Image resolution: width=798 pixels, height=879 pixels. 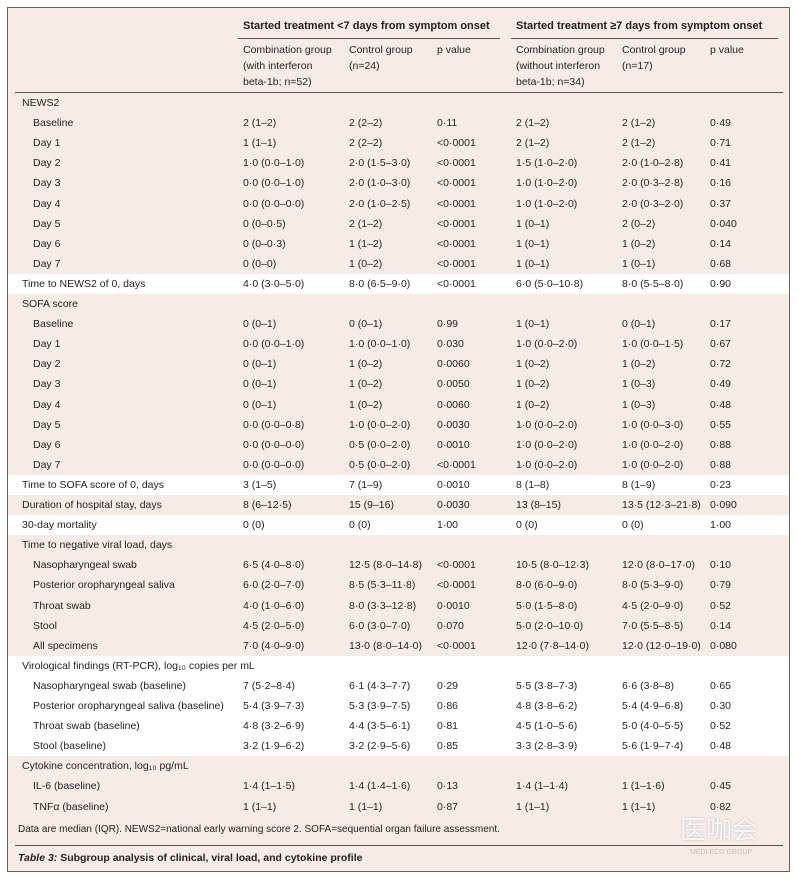 What do you see at coordinates (47, 364) in the screenshot?
I see `row-label: Day 2` at bounding box center [47, 364].